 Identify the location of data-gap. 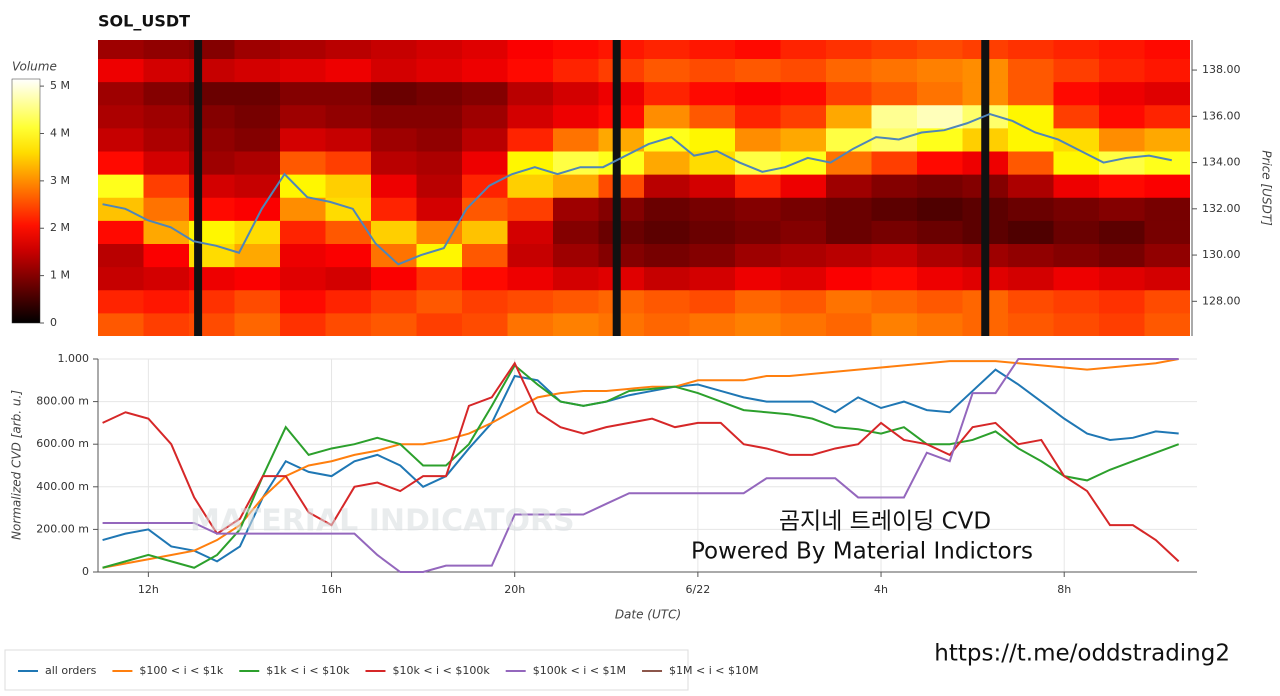
(616, 188).